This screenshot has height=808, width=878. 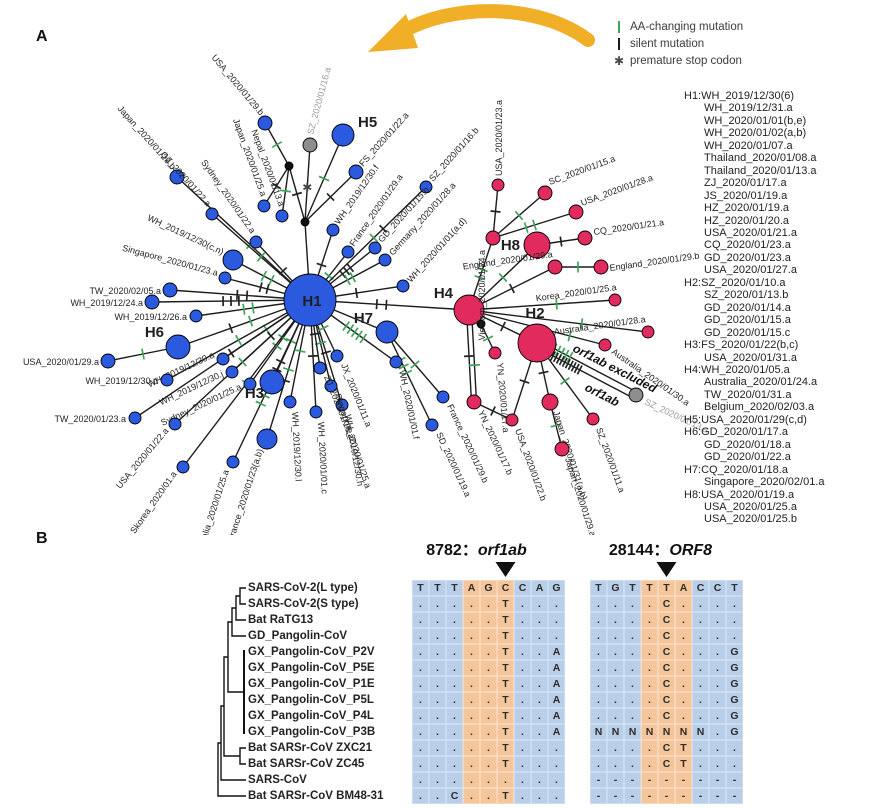 I want to click on hub-label: H5, so click(x=367, y=122).